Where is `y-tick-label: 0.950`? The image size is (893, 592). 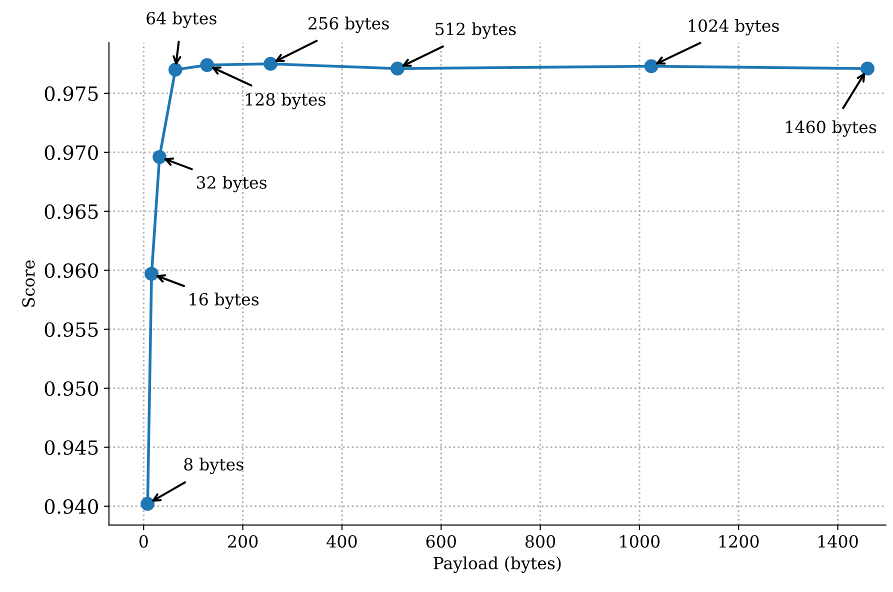 y-tick-label: 0.950 is located at coordinates (71, 388).